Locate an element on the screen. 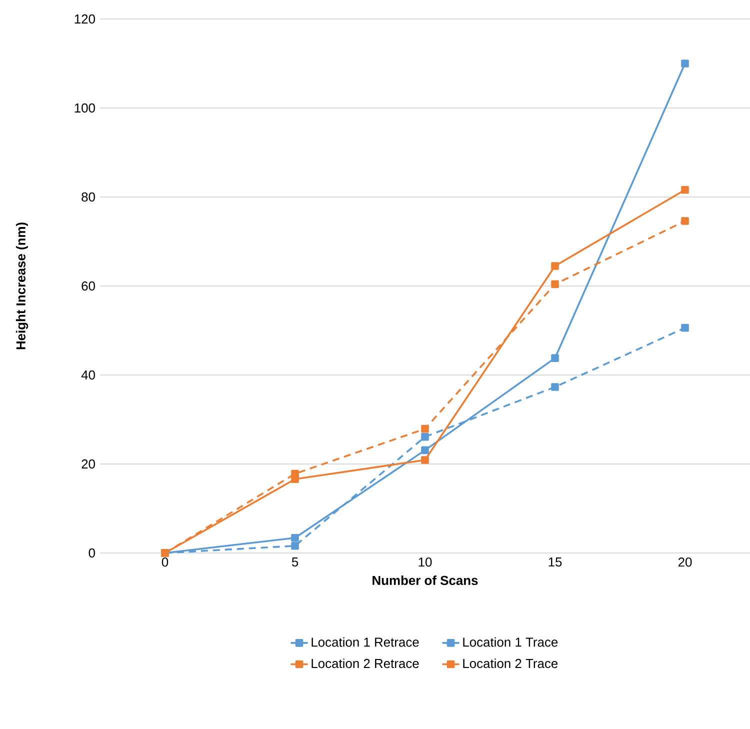 The image size is (750, 729). y-tick-label: 80 is located at coordinates (88, 197).